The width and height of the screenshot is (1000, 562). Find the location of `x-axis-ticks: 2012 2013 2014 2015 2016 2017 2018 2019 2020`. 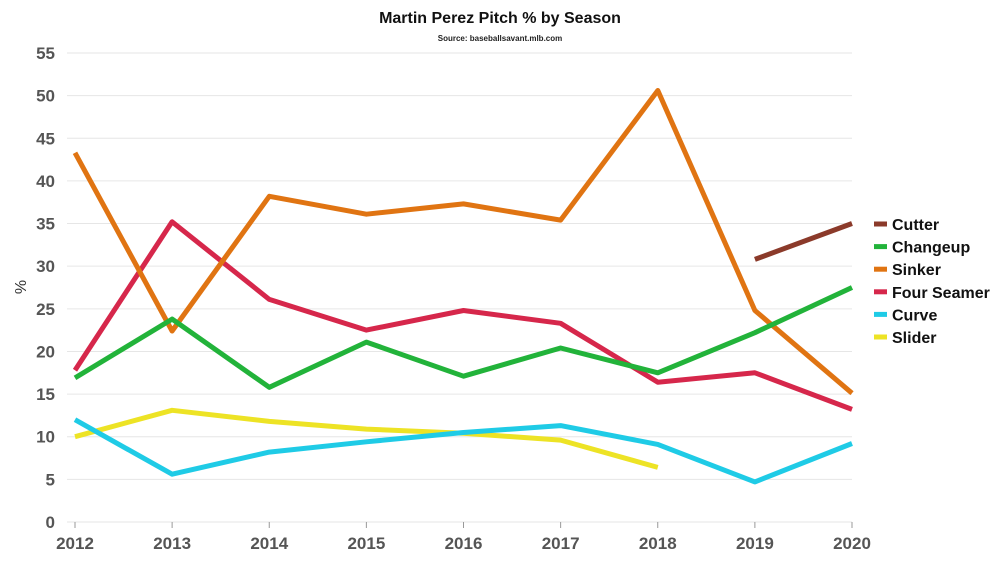

x-axis-ticks: 2012 2013 2014 2015 2016 2017 2018 2019 2020 is located at coordinates (463, 537).